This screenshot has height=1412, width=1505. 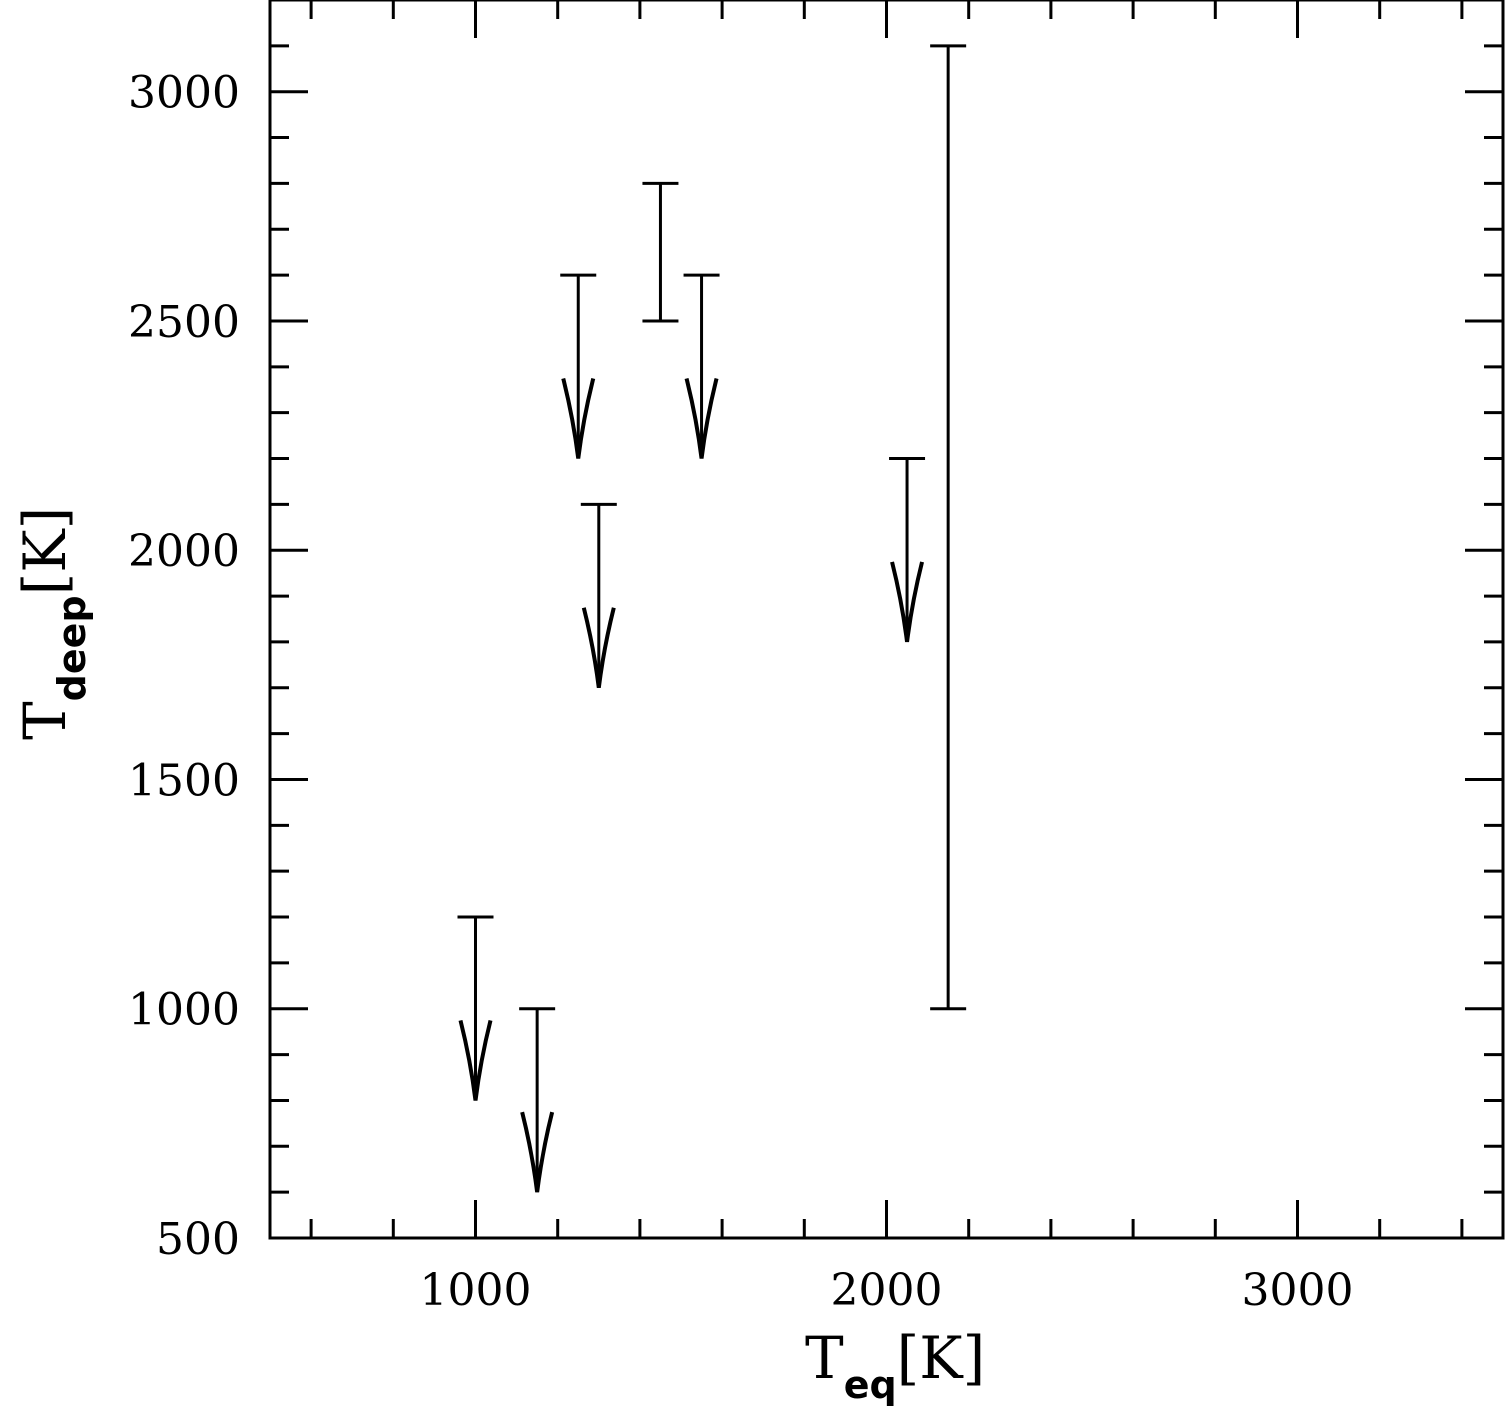 What do you see at coordinates (184, 93) in the screenshot?
I see `y-tick-label: 3000` at bounding box center [184, 93].